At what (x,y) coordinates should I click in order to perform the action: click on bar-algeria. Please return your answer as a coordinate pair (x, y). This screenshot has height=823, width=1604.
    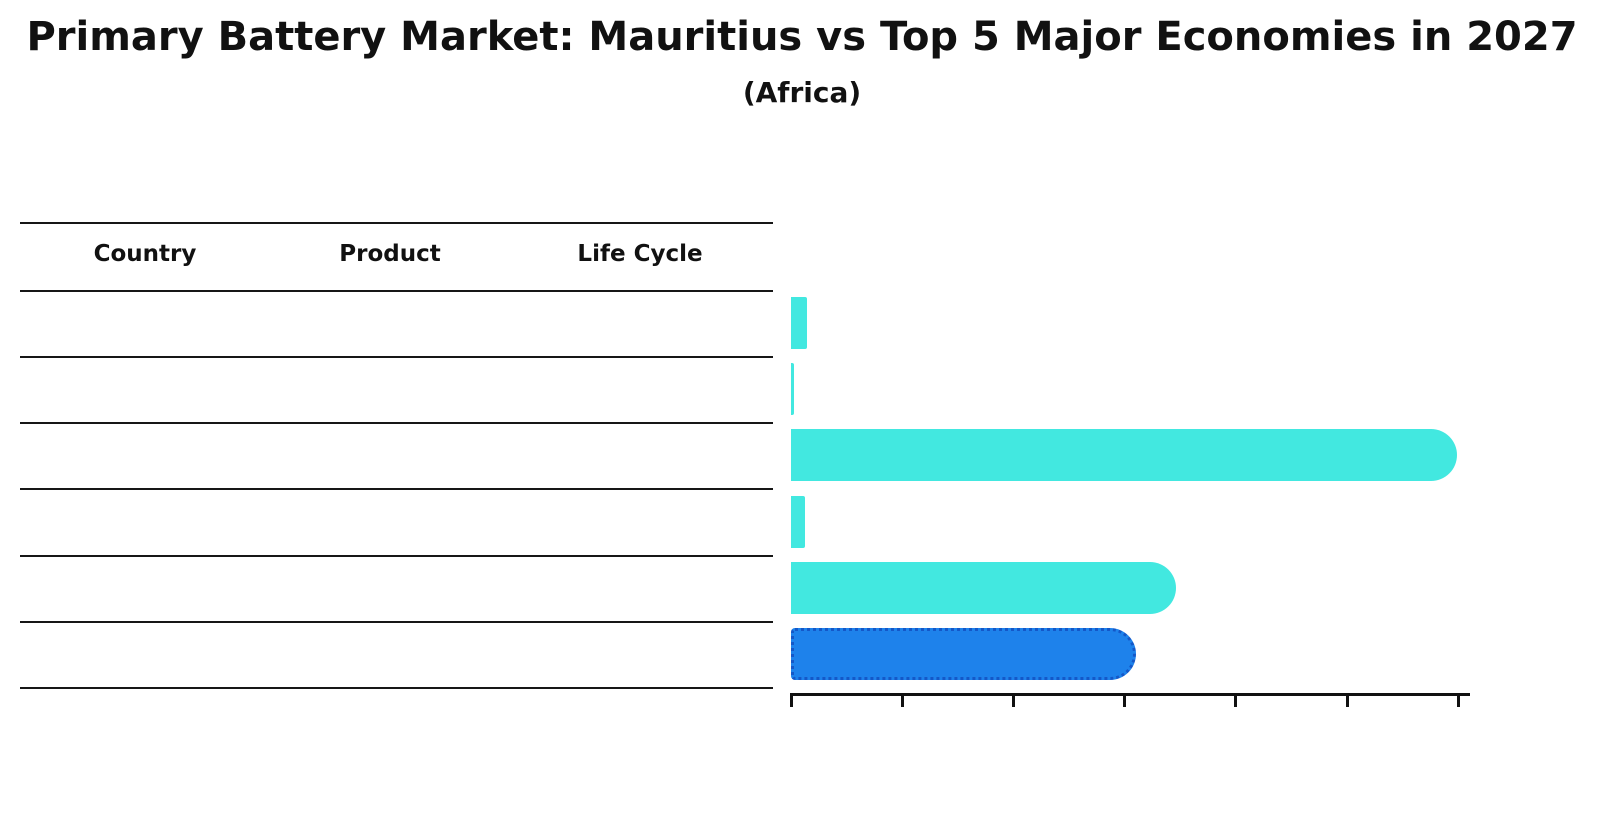
    Looking at the image, I should click on (798, 521).